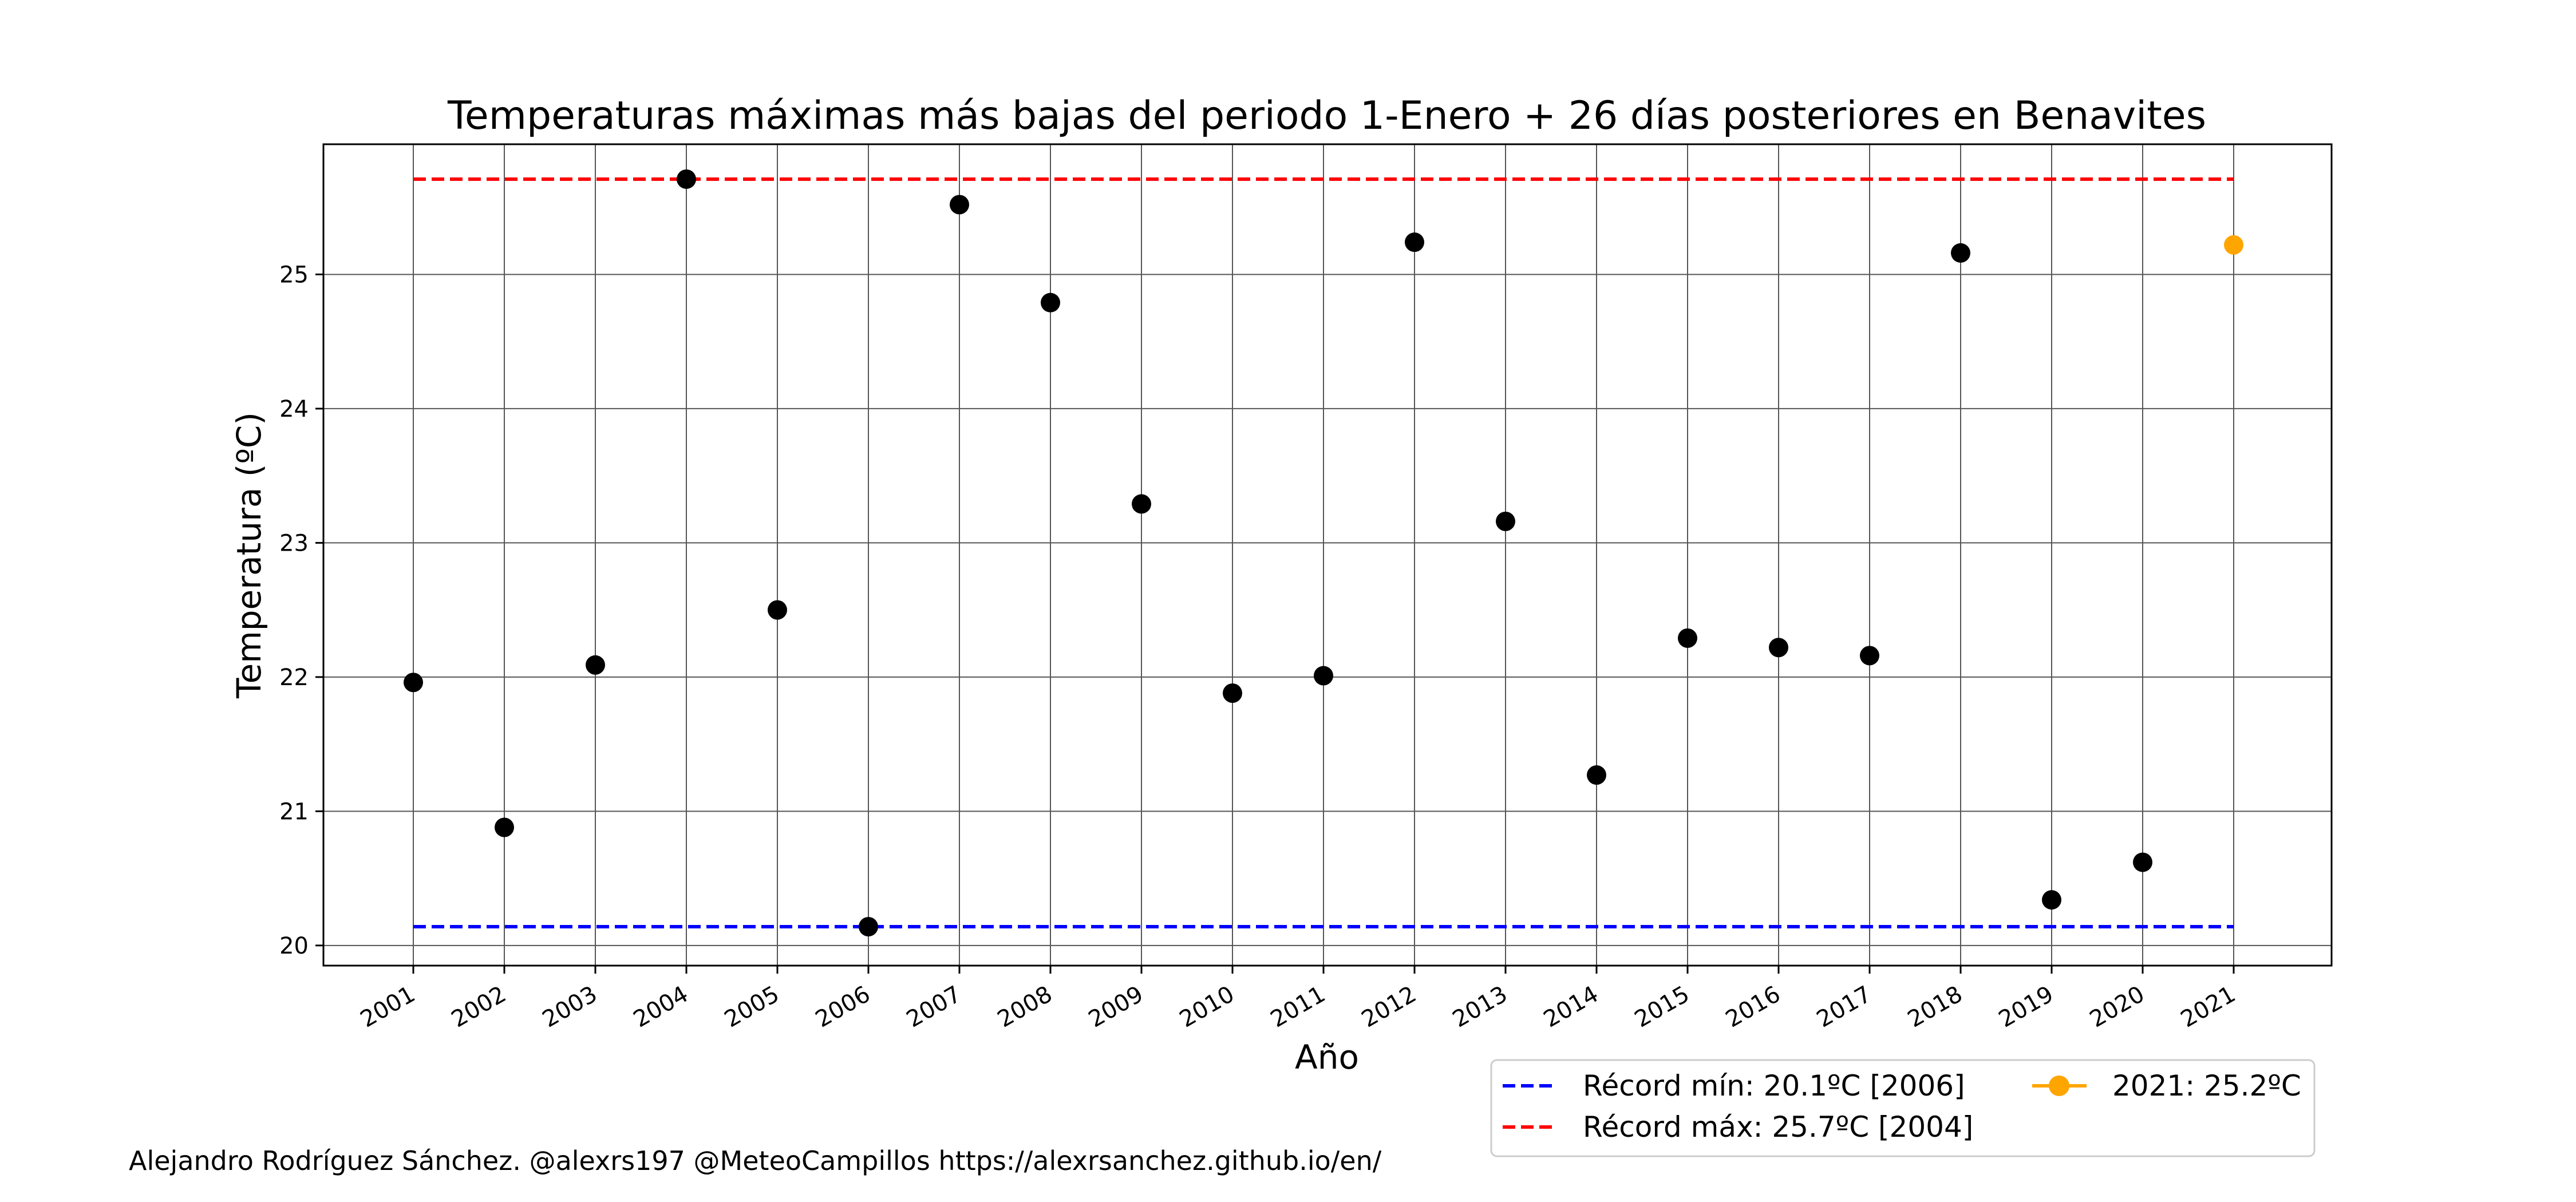 Image resolution: width=2576 pixels, height=1202 pixels. Describe the element at coordinates (2206, 1085) in the screenshot. I see `legend-label-2021: 2021: 25.2ºC` at that location.